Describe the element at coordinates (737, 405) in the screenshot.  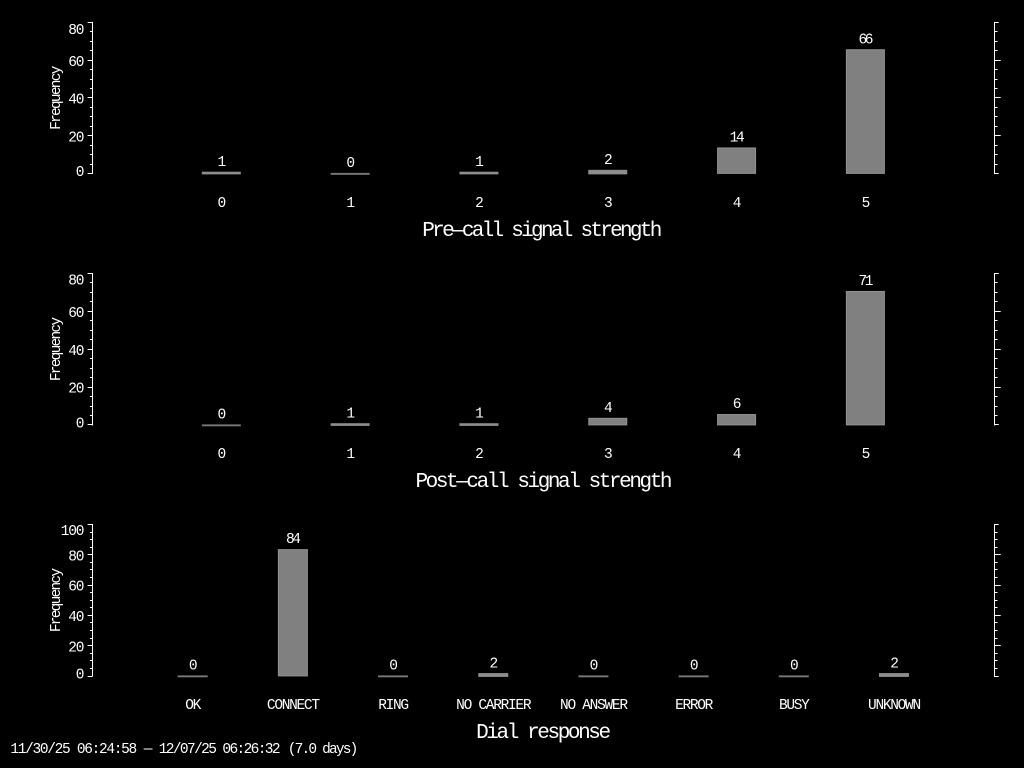
I see `svg-text: 6` at that location.